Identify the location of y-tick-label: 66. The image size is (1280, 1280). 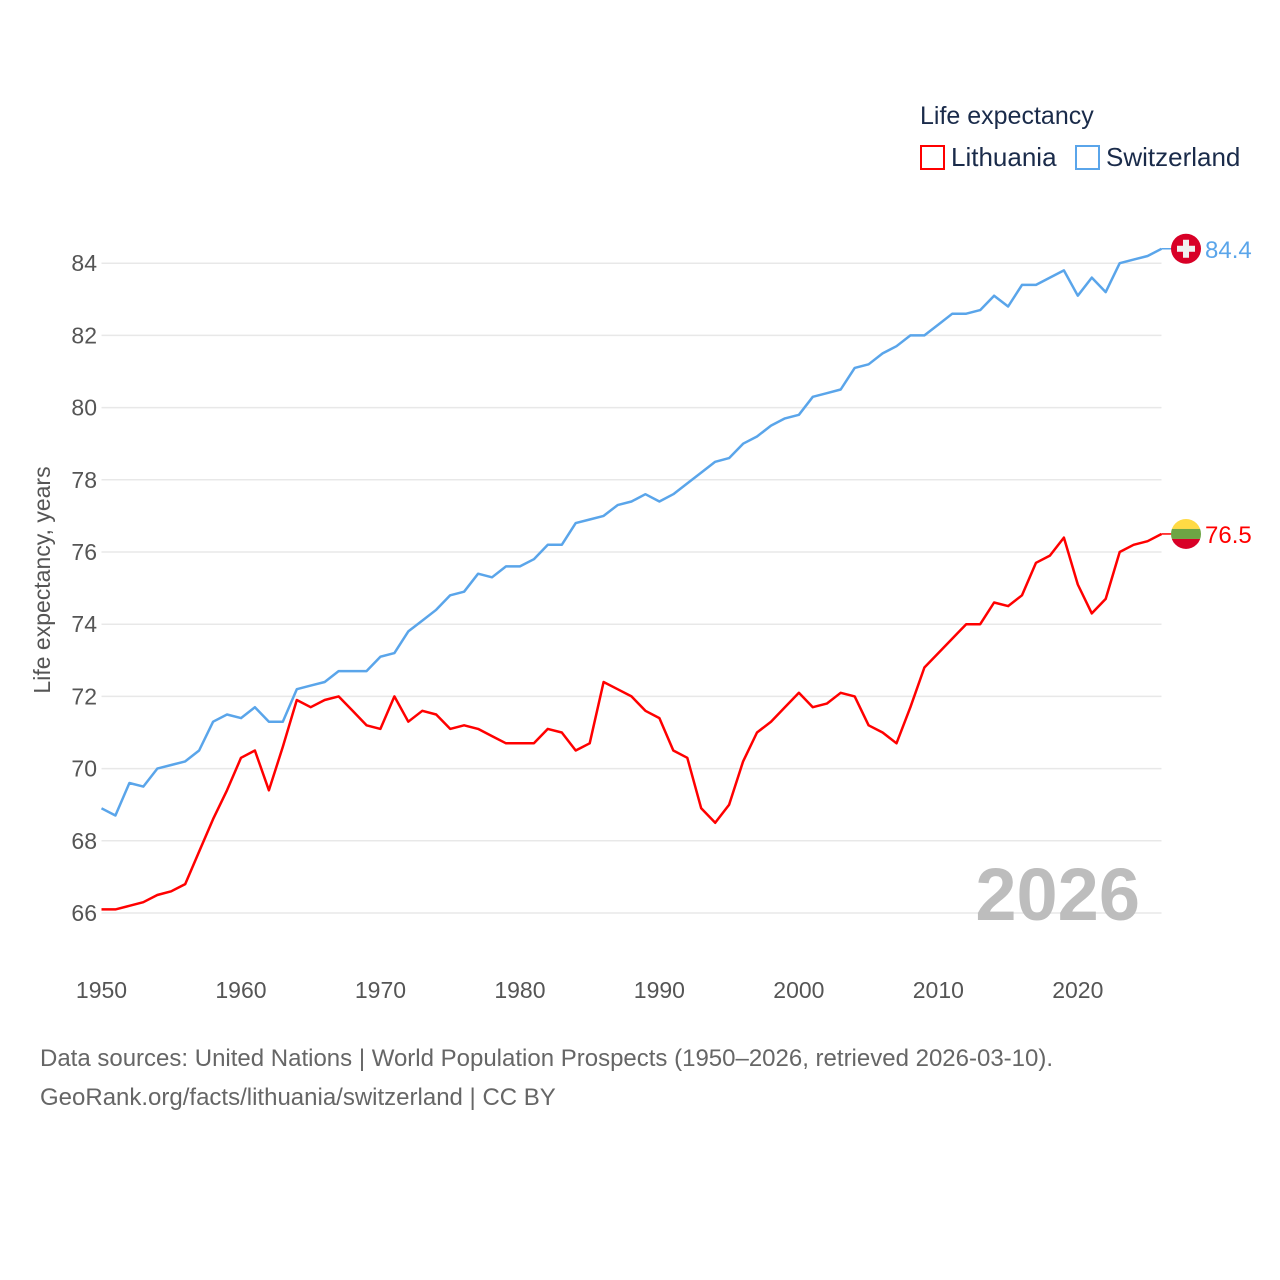
(84, 913).